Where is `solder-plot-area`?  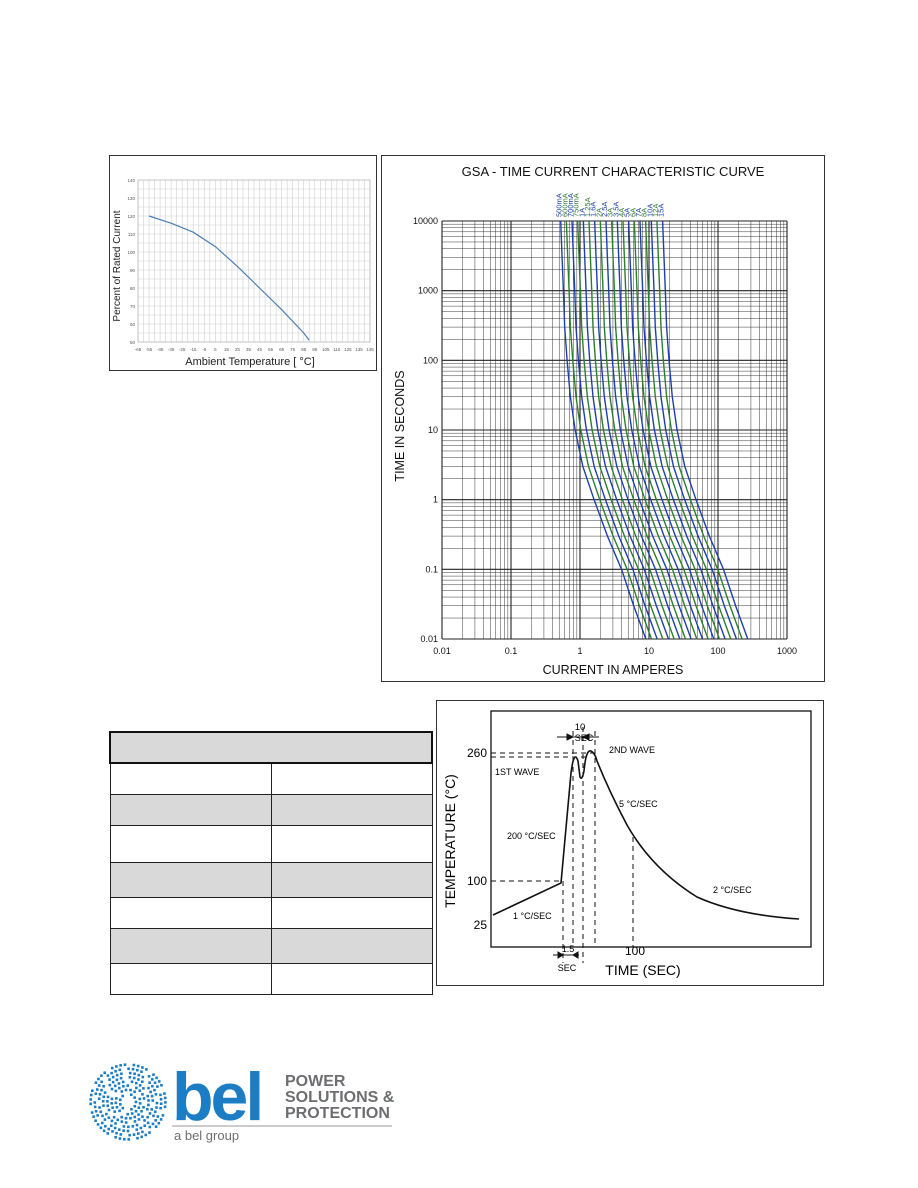
solder-plot-area is located at coordinates (651, 829).